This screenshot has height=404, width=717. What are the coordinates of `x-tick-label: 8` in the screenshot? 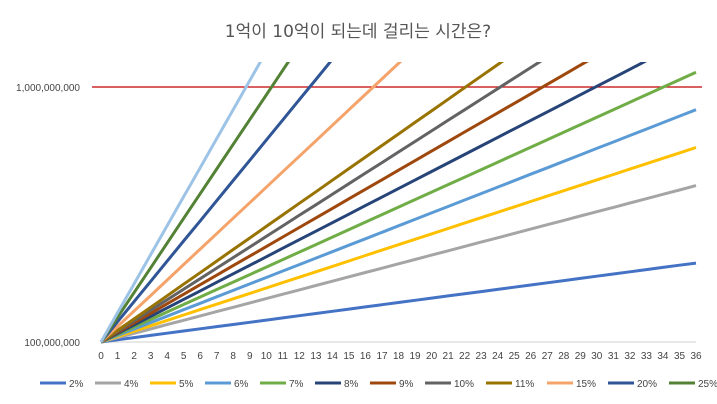 It's located at (233, 356).